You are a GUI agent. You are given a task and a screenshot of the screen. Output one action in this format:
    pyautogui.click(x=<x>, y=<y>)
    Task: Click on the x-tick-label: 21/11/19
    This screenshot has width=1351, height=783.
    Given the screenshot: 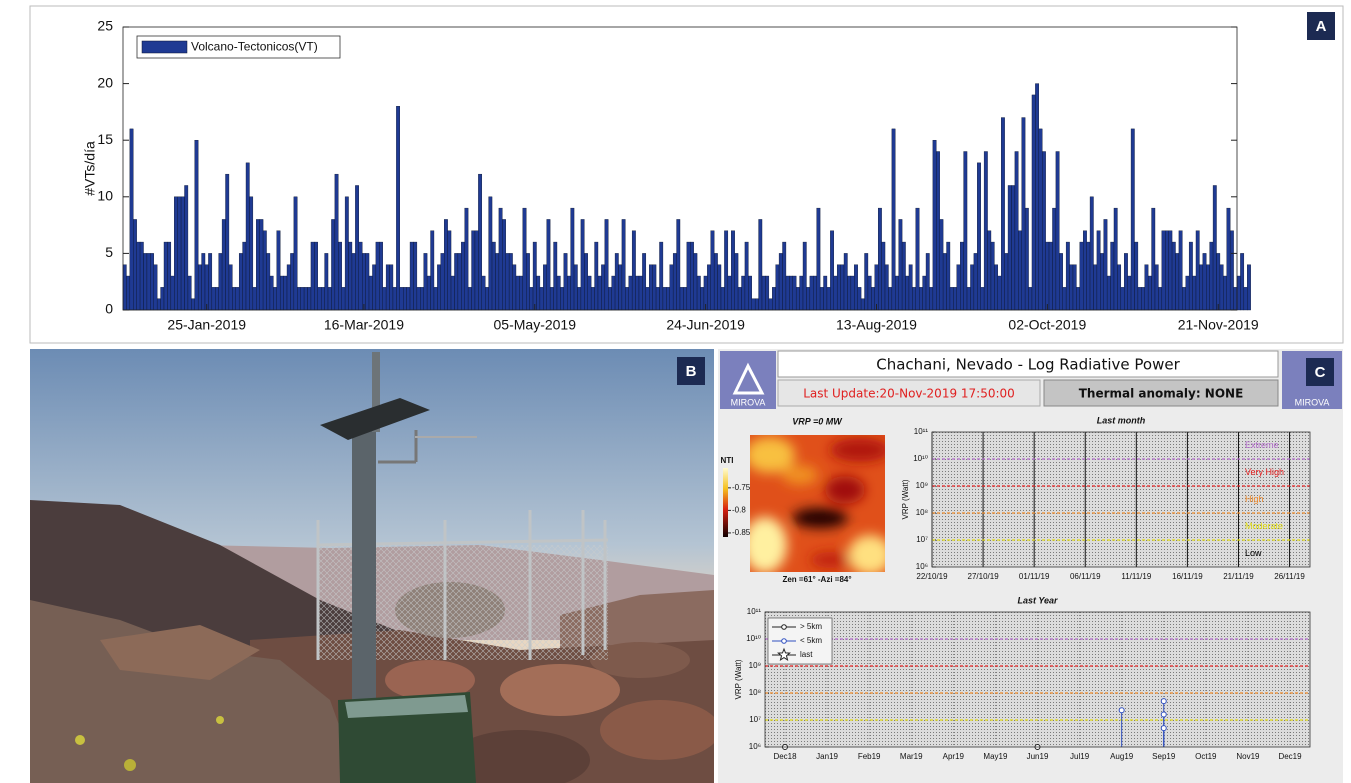 What is the action you would take?
    pyautogui.click(x=1238, y=576)
    